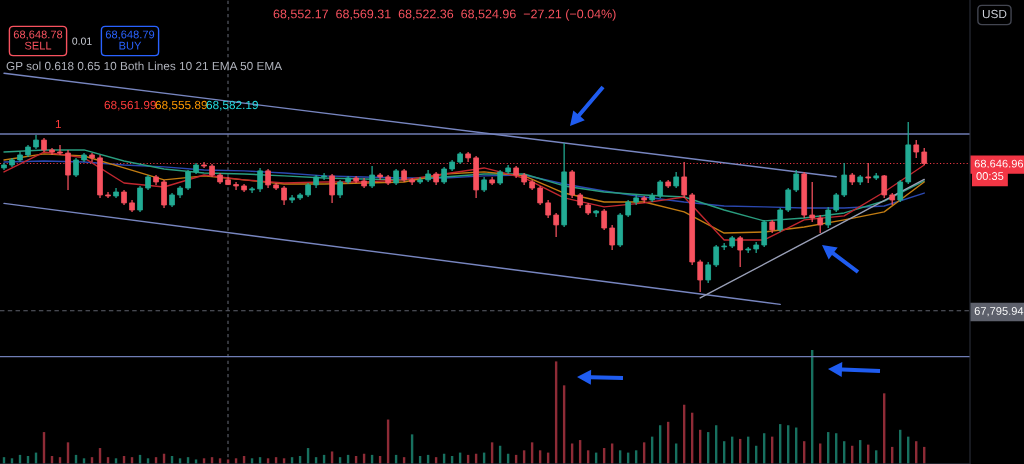  Describe the element at coordinates (82, 41) in the screenshot. I see `annotation: 0.01` at that location.